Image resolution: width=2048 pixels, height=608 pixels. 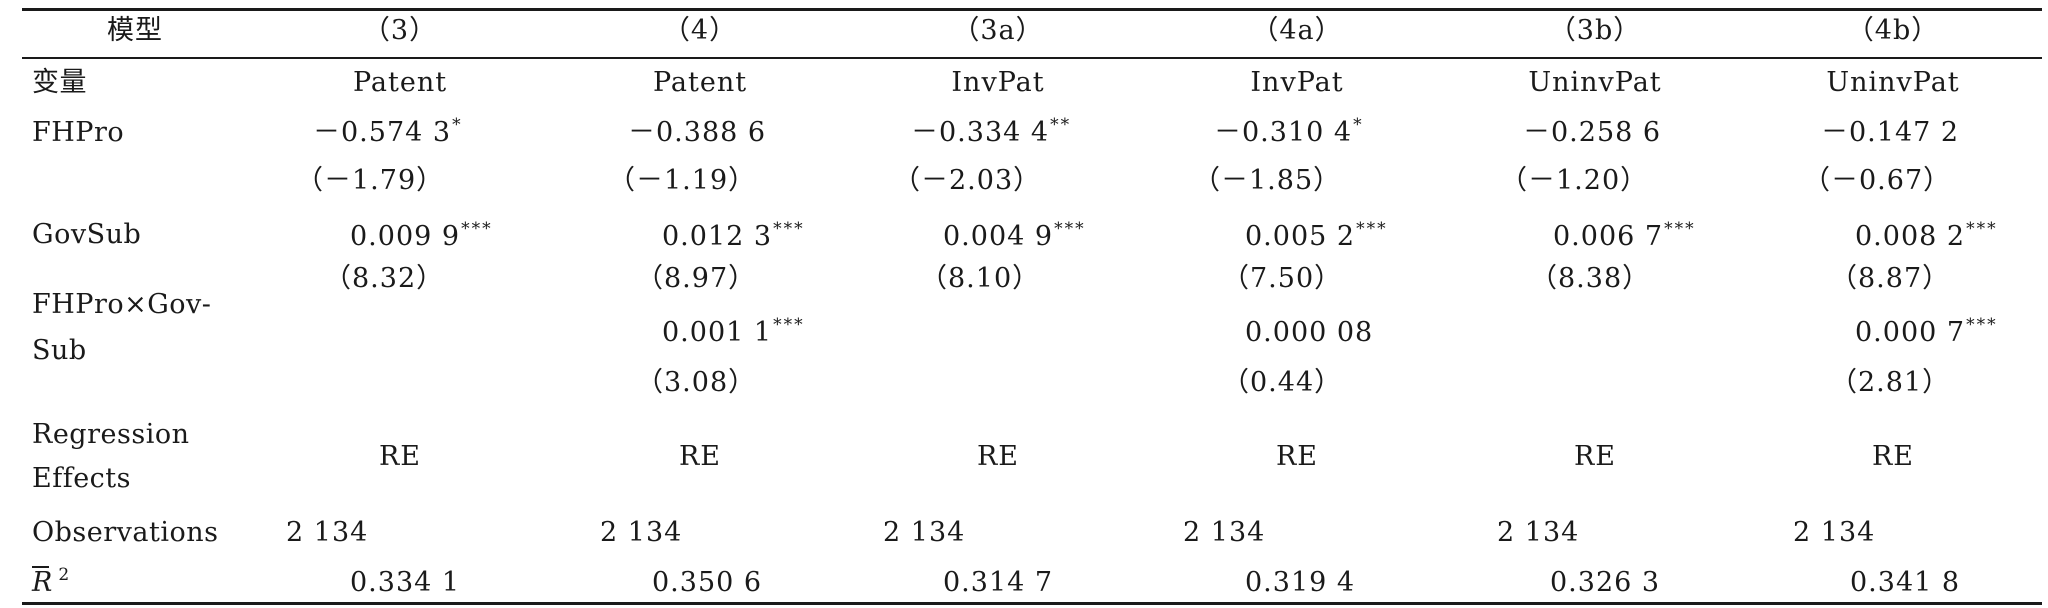 I want to click on tstat-interaction-4b: （2.81）, so click(x=1890, y=382).